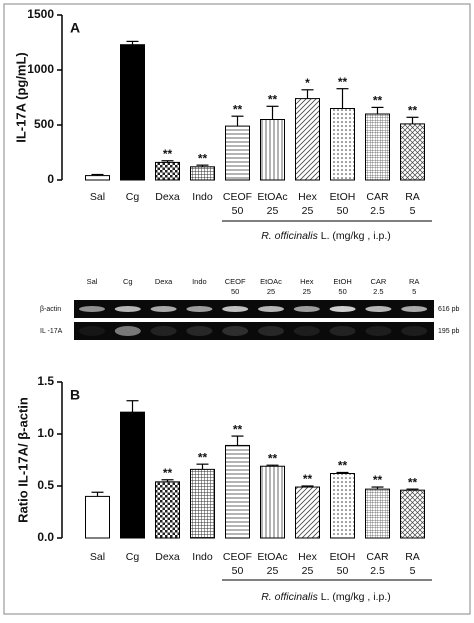  What do you see at coordinates (356, 597) in the screenshot?
I see `group-label-rest: L. (mg/kg , i.p.)` at bounding box center [356, 597].